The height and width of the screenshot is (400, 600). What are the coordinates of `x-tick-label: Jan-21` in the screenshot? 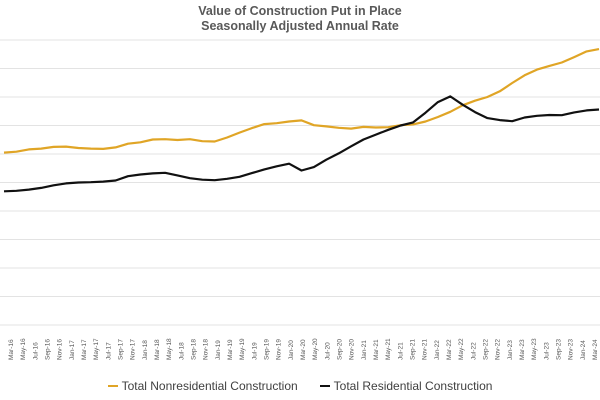 It's located at (364, 350).